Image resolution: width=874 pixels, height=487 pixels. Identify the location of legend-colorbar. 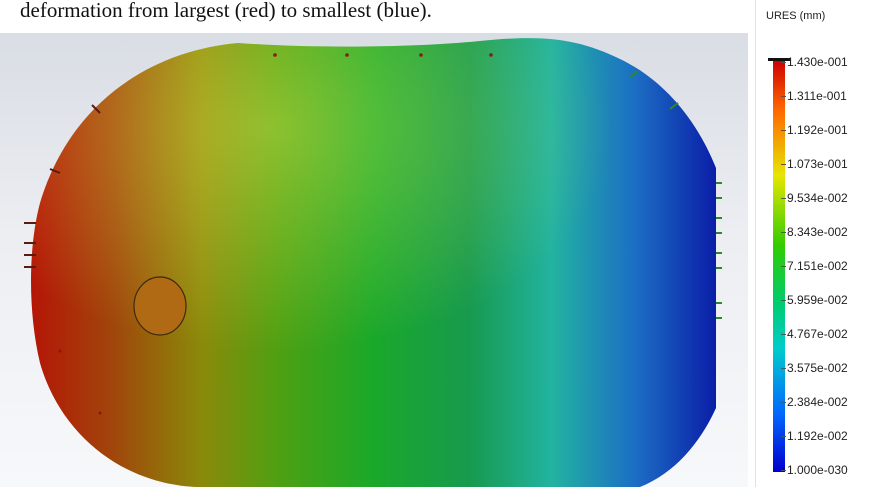
(779, 265).